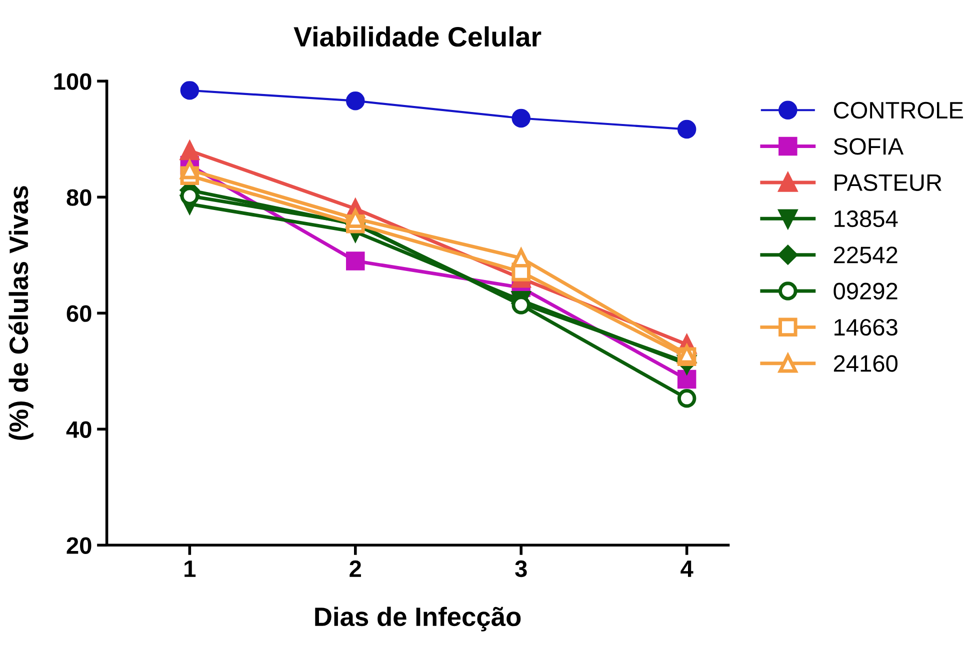  What do you see at coordinates (73, 81) in the screenshot?
I see `y-tick-label: 100` at bounding box center [73, 81].